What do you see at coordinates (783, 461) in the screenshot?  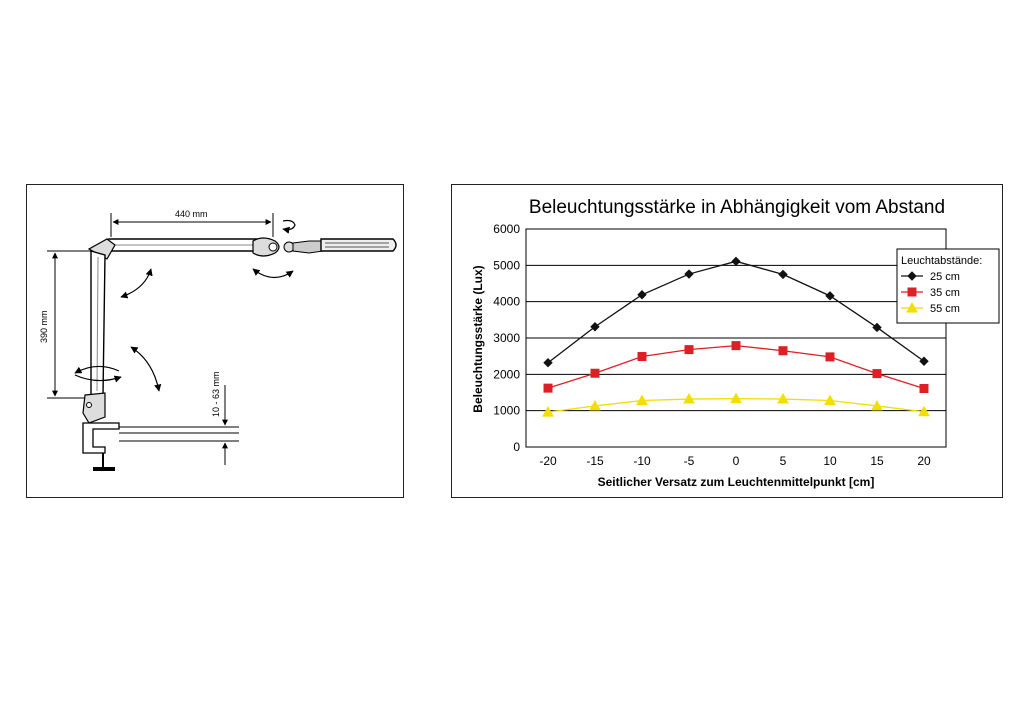 I see `x-tick-label: 5` at bounding box center [783, 461].